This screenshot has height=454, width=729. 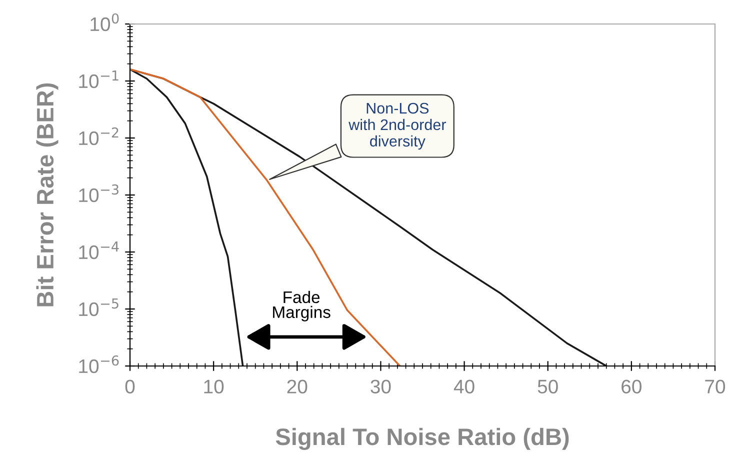 What do you see at coordinates (98, 136) in the screenshot?
I see `y-tick-label: 10$^{−2}$` at bounding box center [98, 136].